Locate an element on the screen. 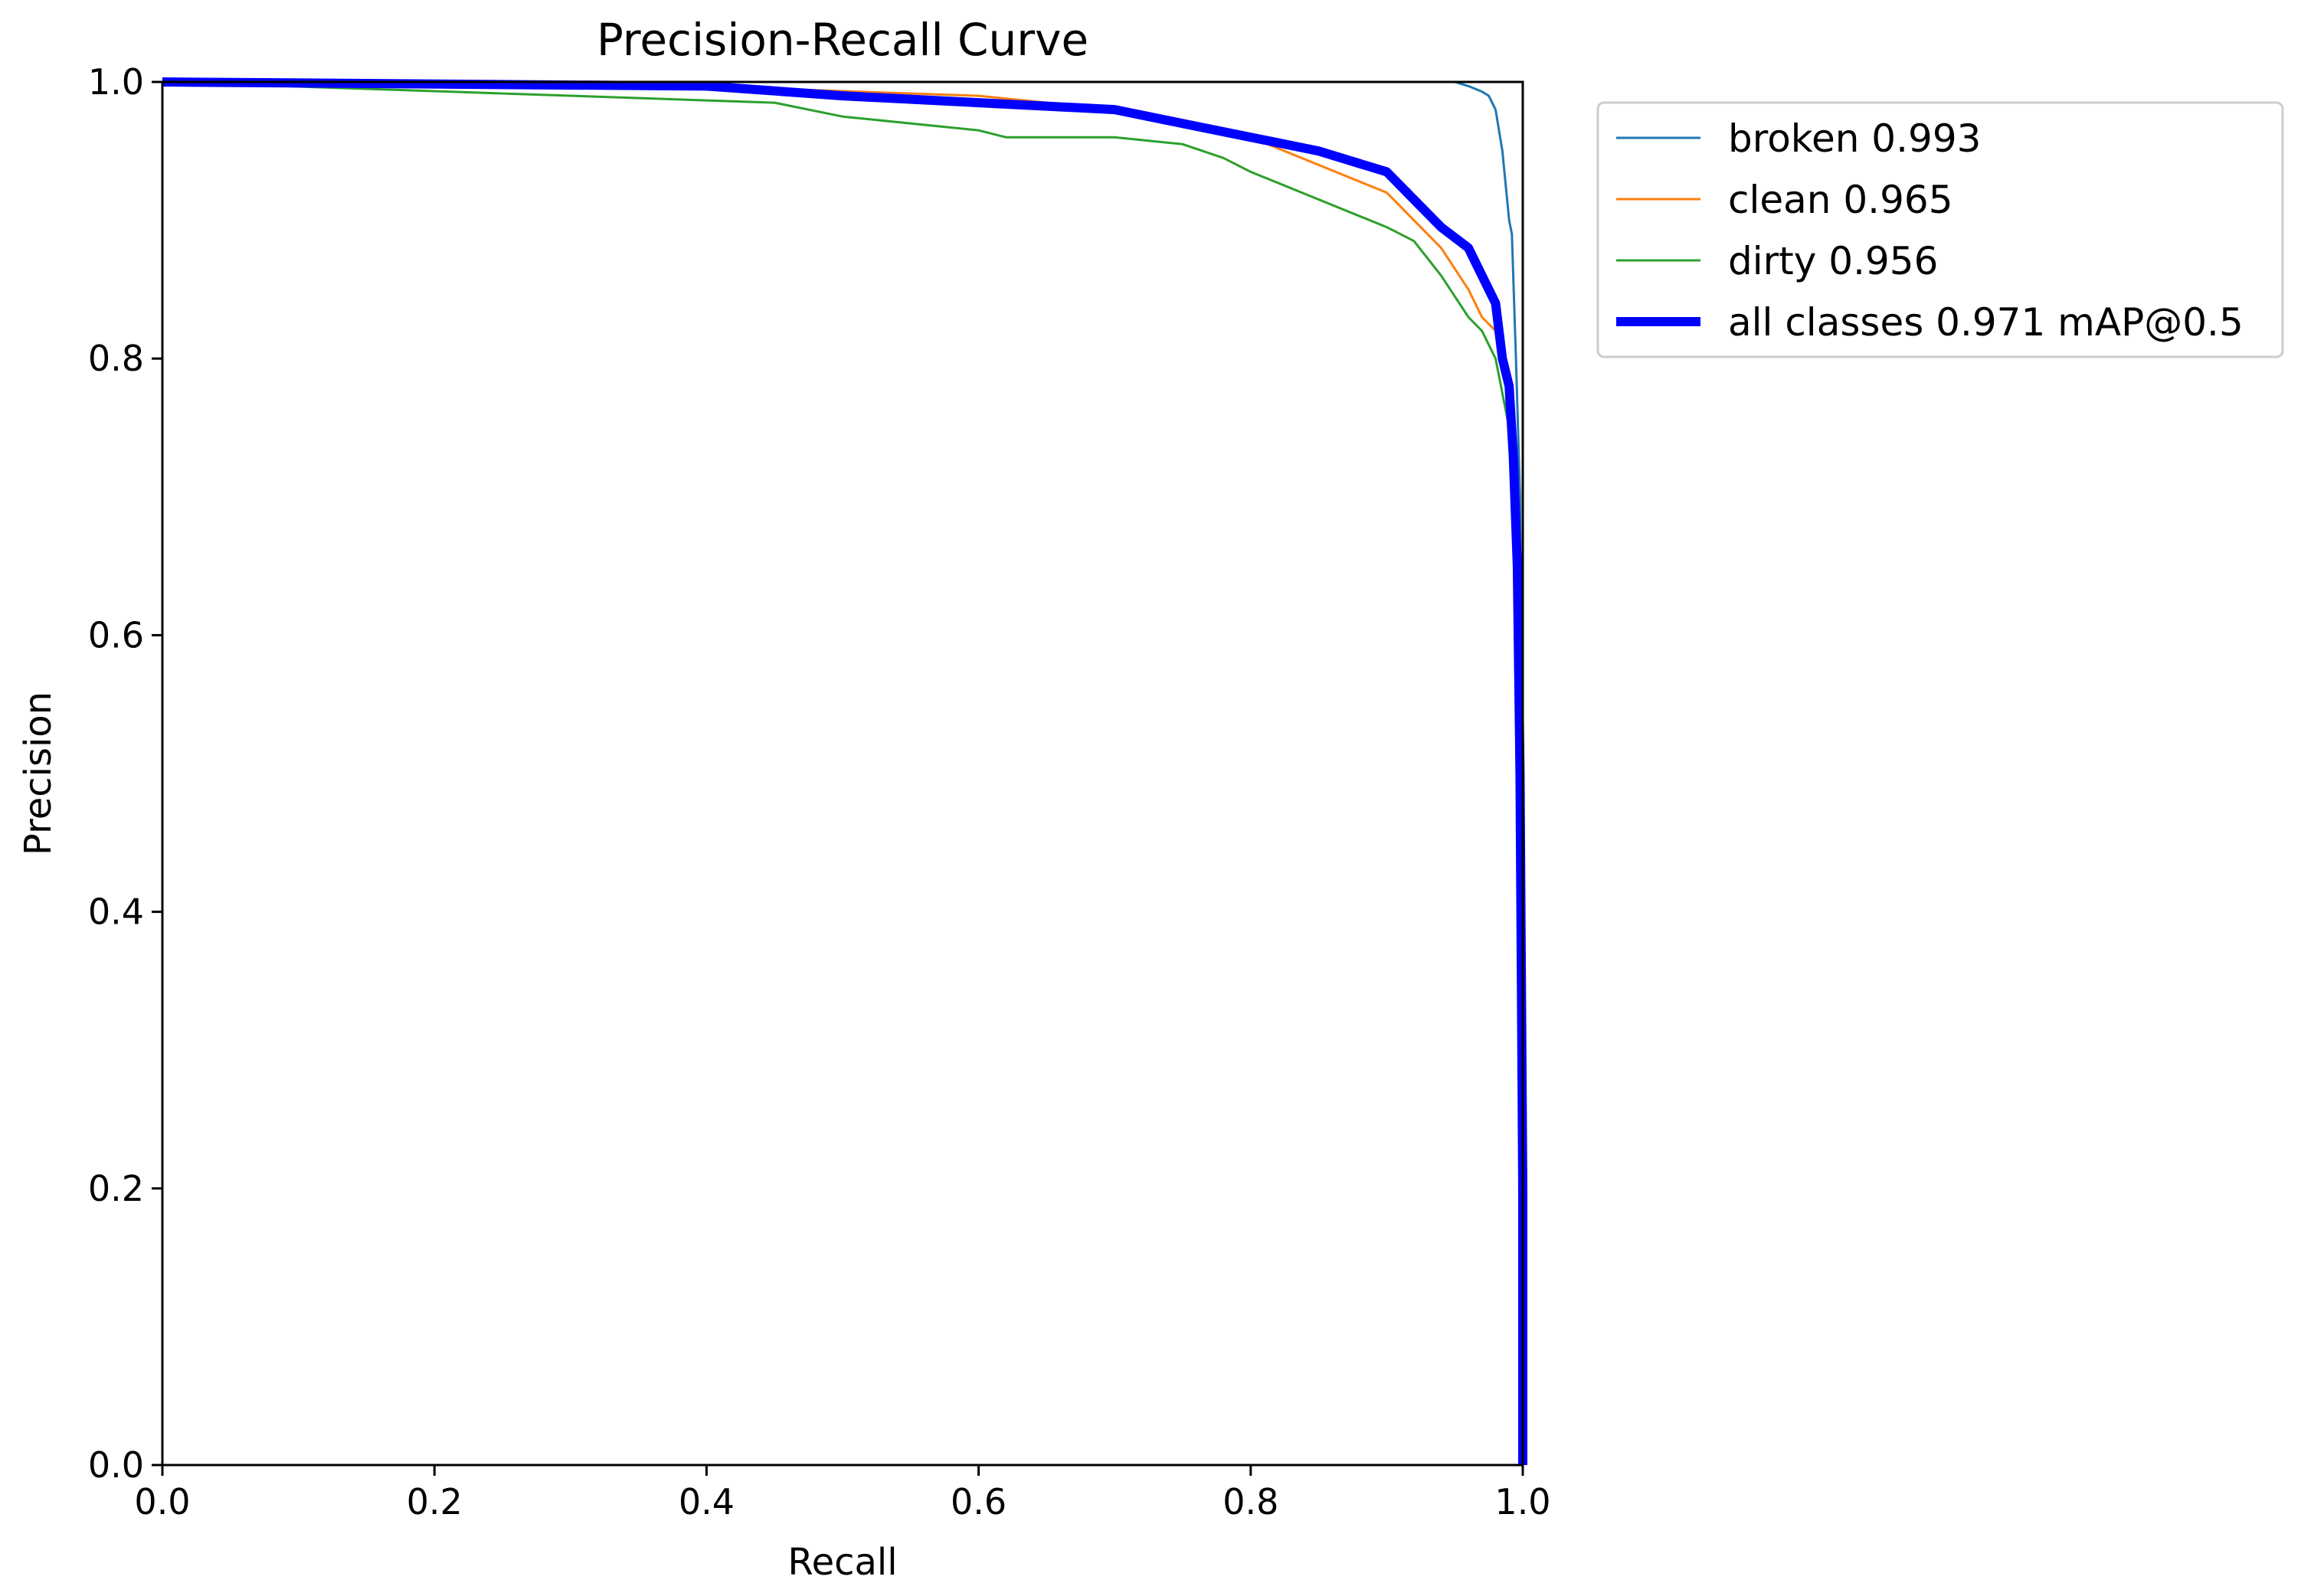  x-tick-label: 0.2 is located at coordinates (435, 1502).